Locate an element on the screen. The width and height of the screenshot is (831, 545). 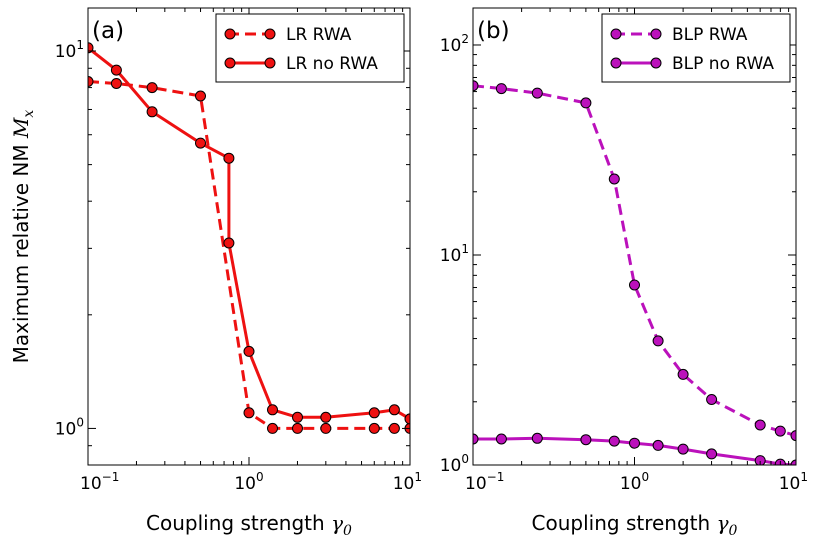
legend-label: BLP no RWA is located at coordinates (723, 64).